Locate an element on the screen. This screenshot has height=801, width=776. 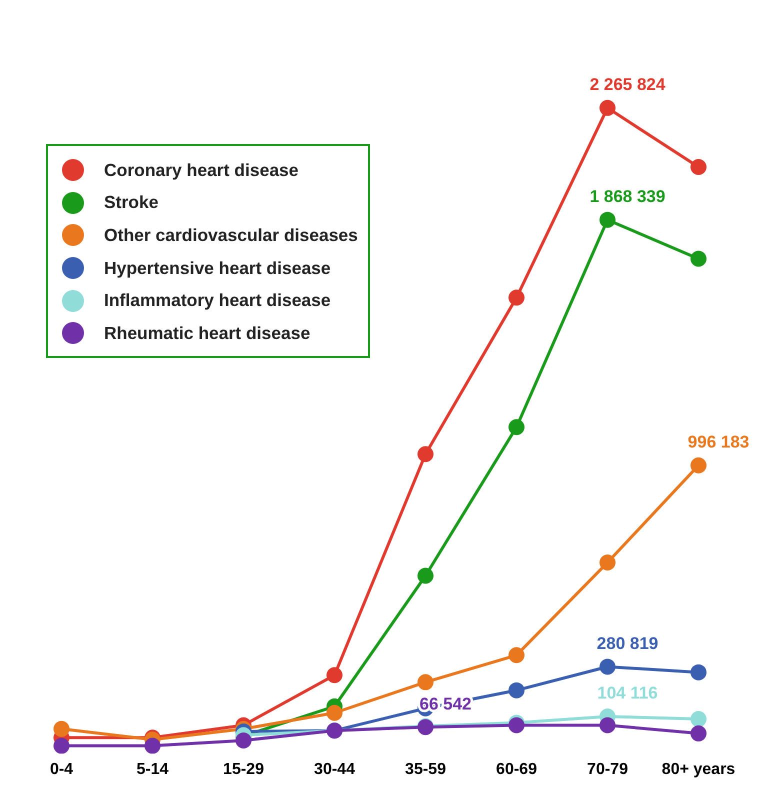
x-tick-label: 70-79 is located at coordinates (607, 769).